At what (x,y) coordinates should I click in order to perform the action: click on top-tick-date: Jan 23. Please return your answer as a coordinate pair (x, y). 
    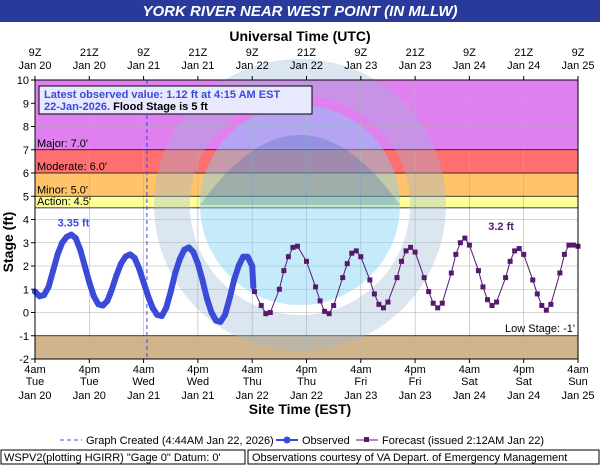
    Looking at the image, I should click on (415, 66).